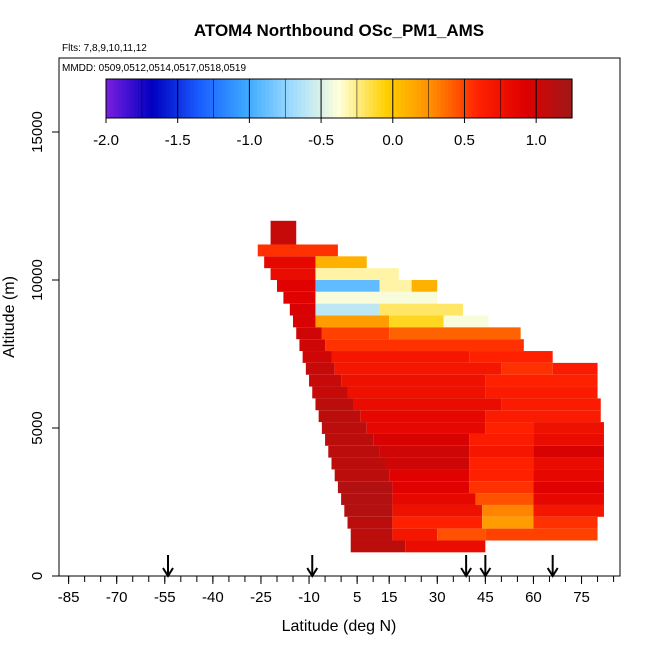  Describe the element at coordinates (165, 597) in the screenshot. I see `x-tick-label: -55` at that location.